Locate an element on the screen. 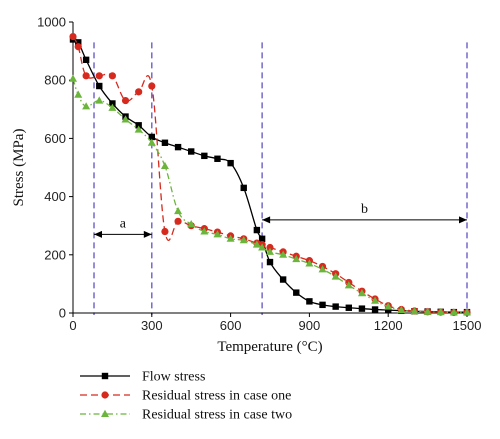 This screenshot has height=439, width=500. legend-label: Residual stress in case two is located at coordinates (217, 415).